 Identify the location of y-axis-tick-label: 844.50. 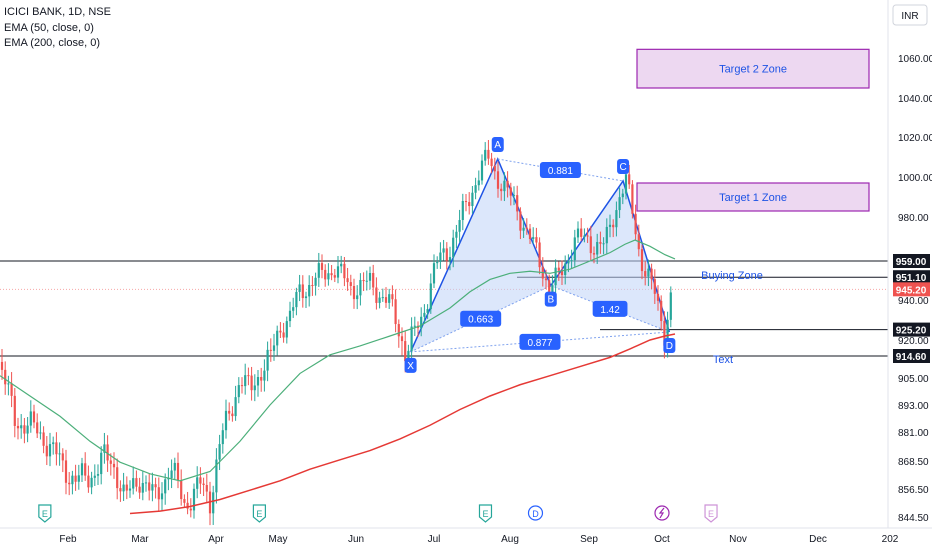
(913, 518).